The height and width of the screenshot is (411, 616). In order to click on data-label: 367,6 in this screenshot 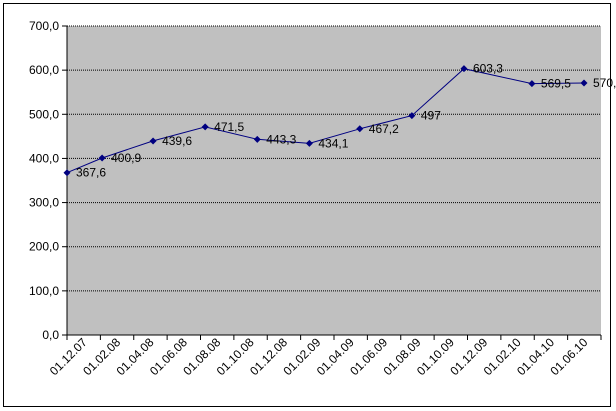, I will do `click(91, 173)`.